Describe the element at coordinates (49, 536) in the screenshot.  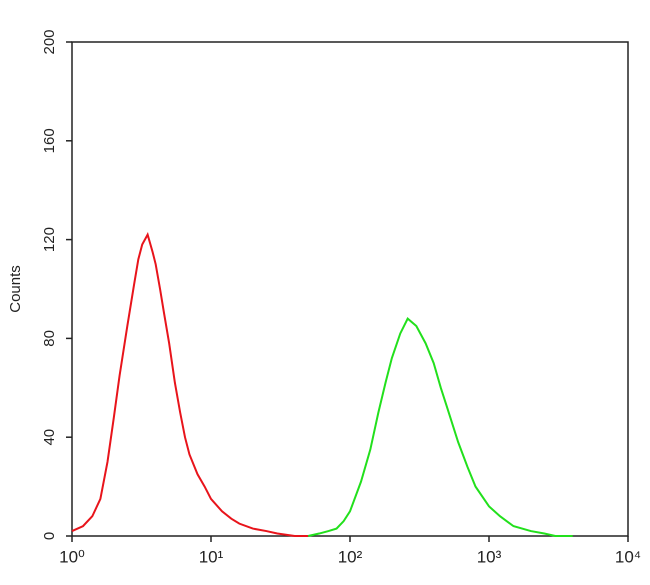
I see `y-tick-label: 0` at that location.